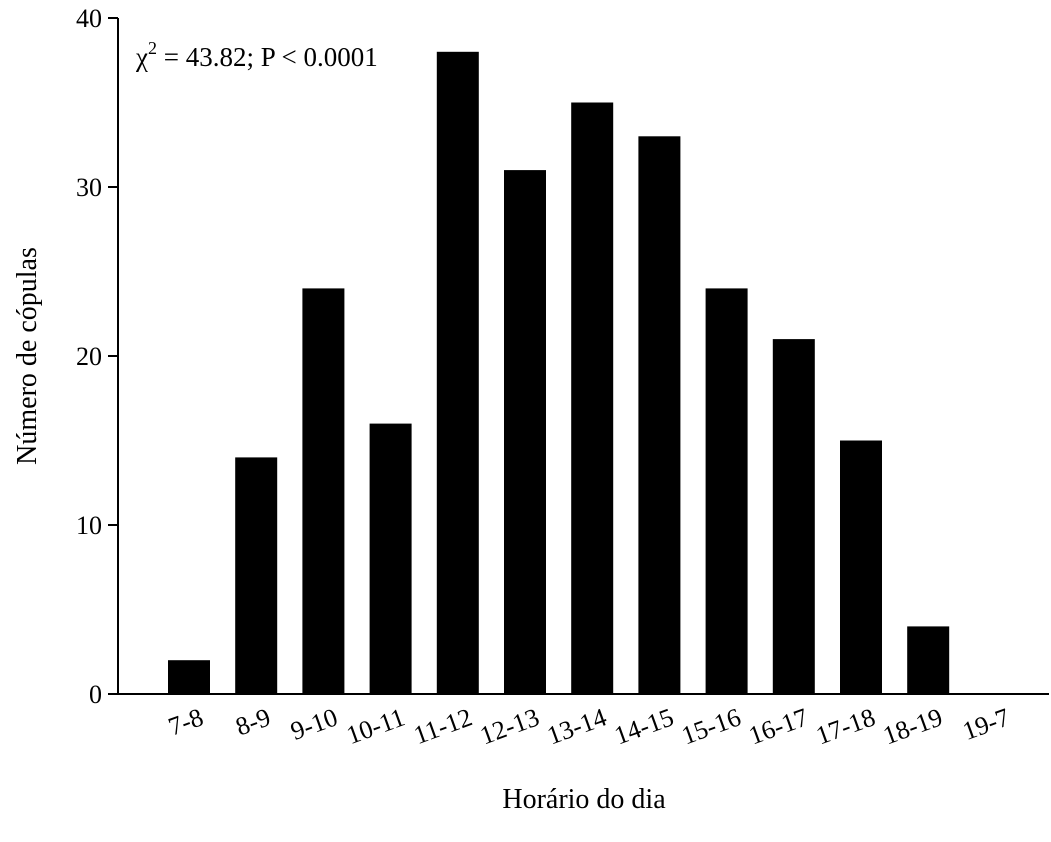  What do you see at coordinates (644, 726) in the screenshot?
I see `x-tick-label: 14-15` at bounding box center [644, 726].